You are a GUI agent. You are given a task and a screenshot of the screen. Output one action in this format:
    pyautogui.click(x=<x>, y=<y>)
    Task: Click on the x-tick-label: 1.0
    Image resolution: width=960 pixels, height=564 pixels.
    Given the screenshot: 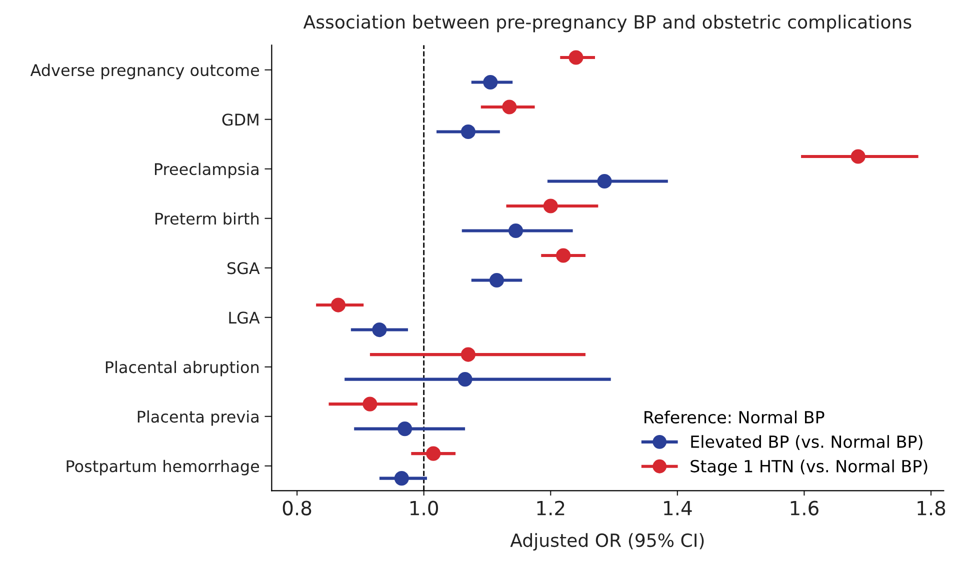 What is the action you would take?
    pyautogui.click(x=424, y=508)
    